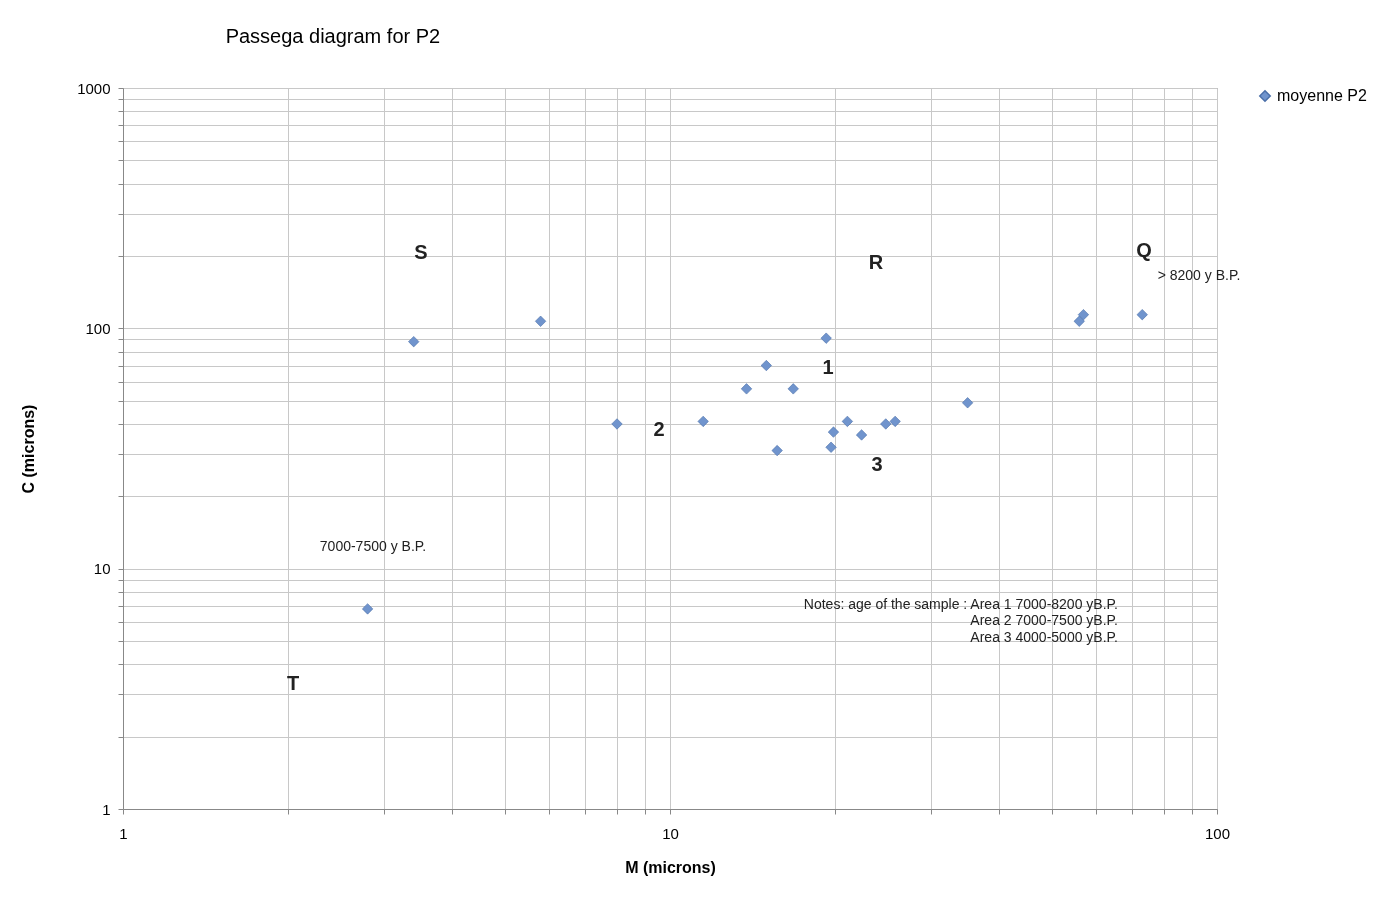 Image resolution: width=1397 pixels, height=905 pixels. I want to click on annotation: 2, so click(659, 429).